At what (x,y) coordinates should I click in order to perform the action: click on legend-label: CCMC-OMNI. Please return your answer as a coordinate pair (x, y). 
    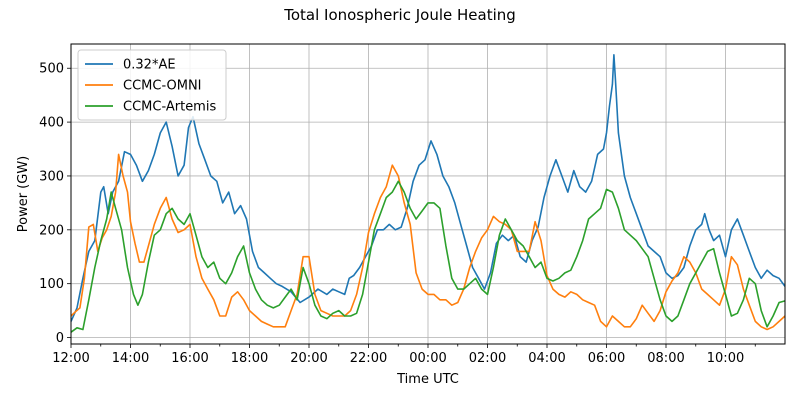
    Looking at the image, I should click on (162, 86).